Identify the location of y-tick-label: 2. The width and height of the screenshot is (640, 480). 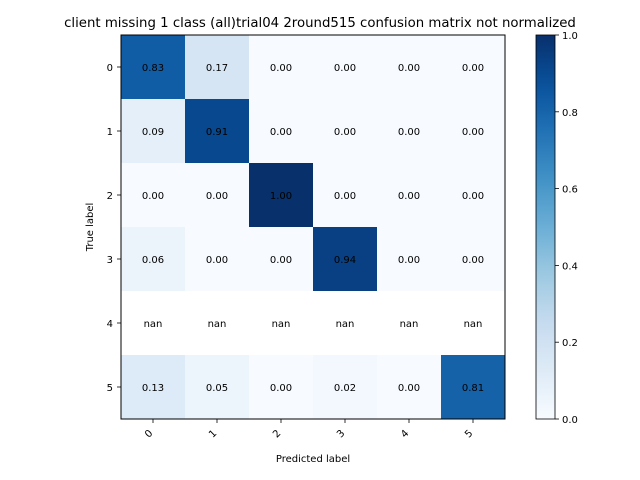
(110, 196).